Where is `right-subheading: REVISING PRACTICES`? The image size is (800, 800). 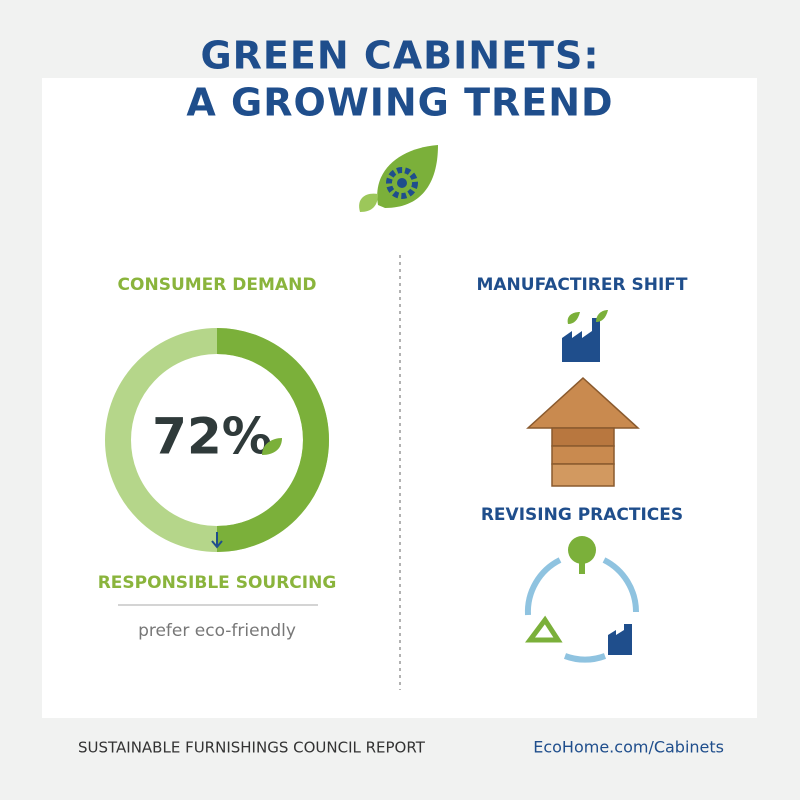 right-subheading: REVISING PRACTICES is located at coordinates (582, 515).